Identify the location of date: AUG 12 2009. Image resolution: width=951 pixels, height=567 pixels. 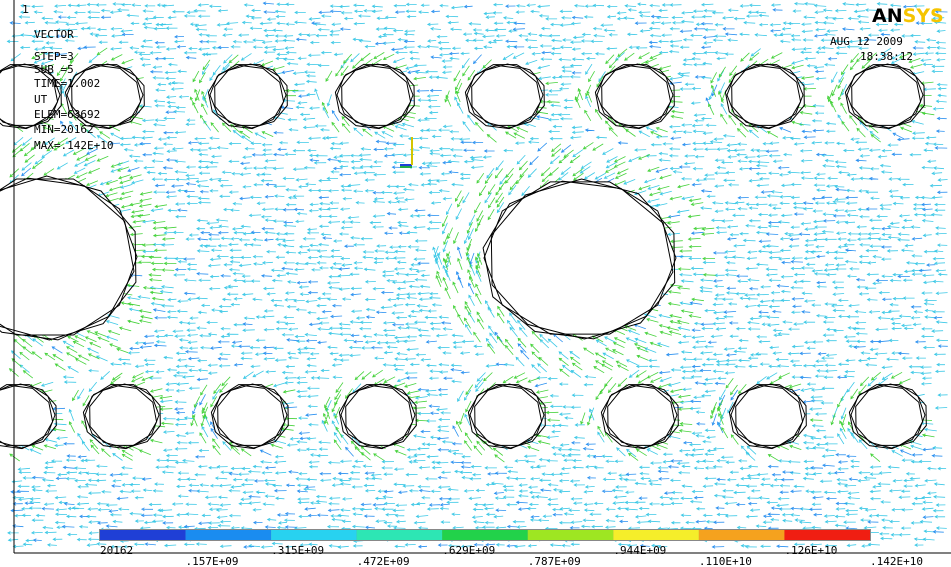
(866, 41).